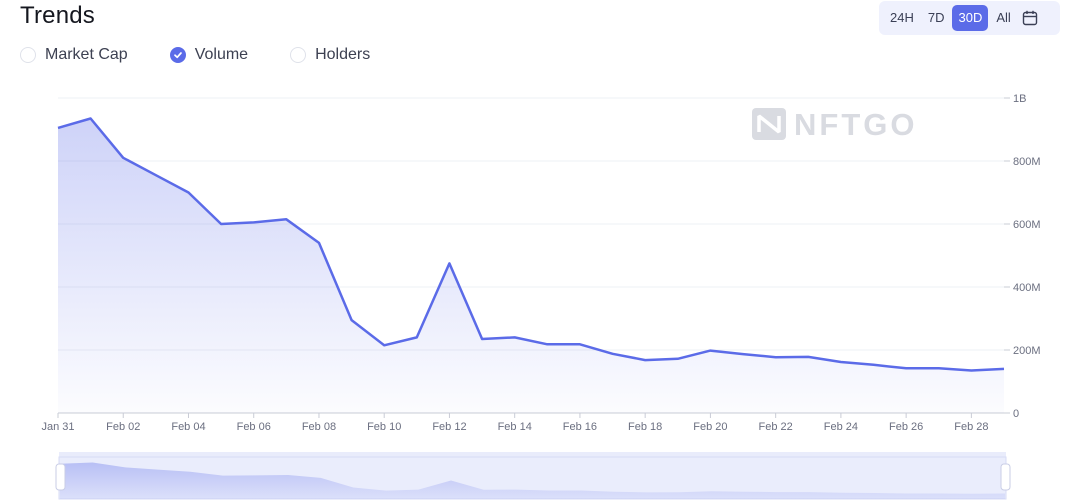 This screenshot has height=503, width=1080. I want to click on y-tick-label: 200M, so click(1027, 351).